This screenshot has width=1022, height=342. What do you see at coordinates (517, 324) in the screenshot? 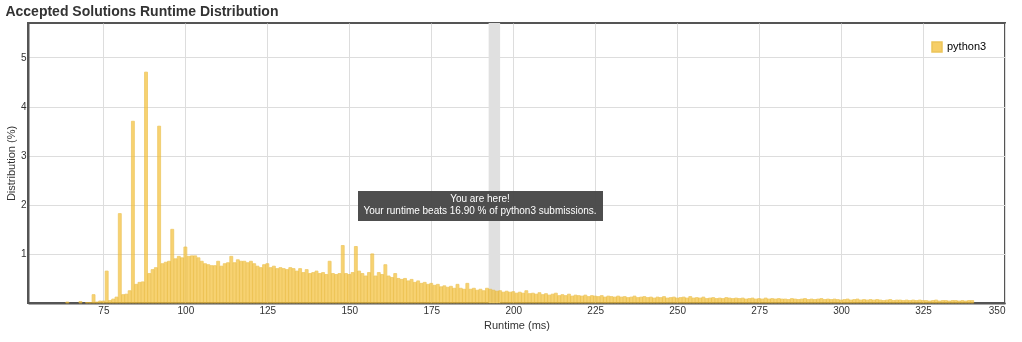
I see `x-axis-title: Runtime (ms)` at bounding box center [517, 324].